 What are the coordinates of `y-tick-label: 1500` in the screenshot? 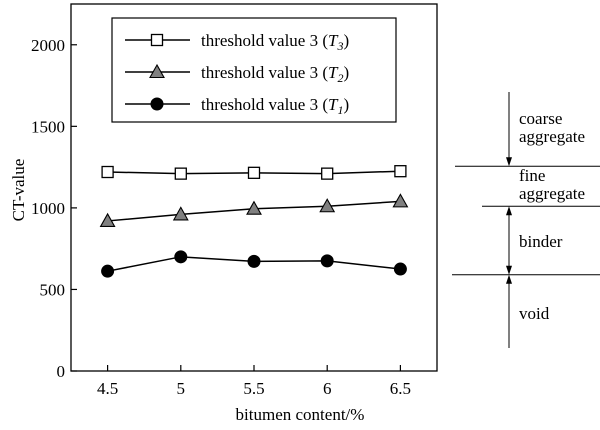 It's located at (48, 126).